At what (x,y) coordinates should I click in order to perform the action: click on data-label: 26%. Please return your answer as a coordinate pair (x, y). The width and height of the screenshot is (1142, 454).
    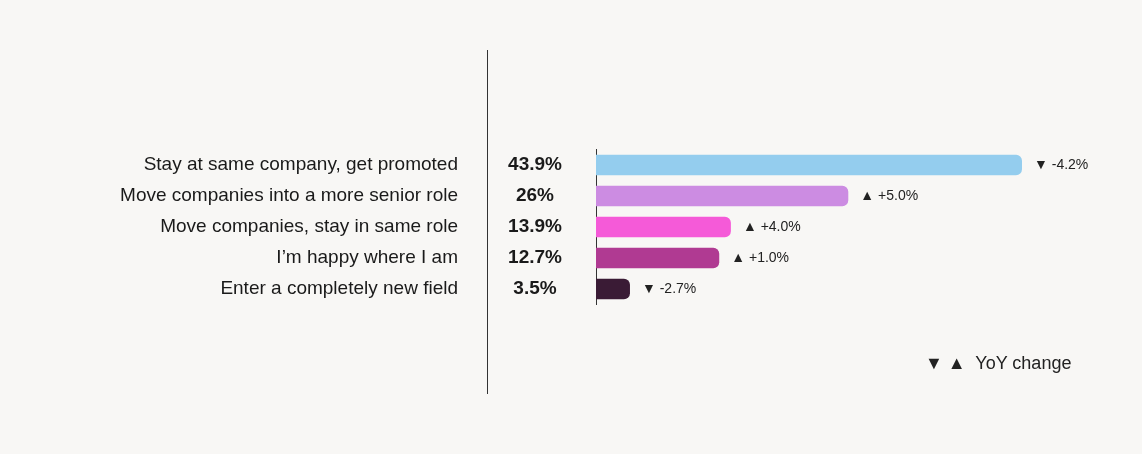
    Looking at the image, I should click on (535, 195).